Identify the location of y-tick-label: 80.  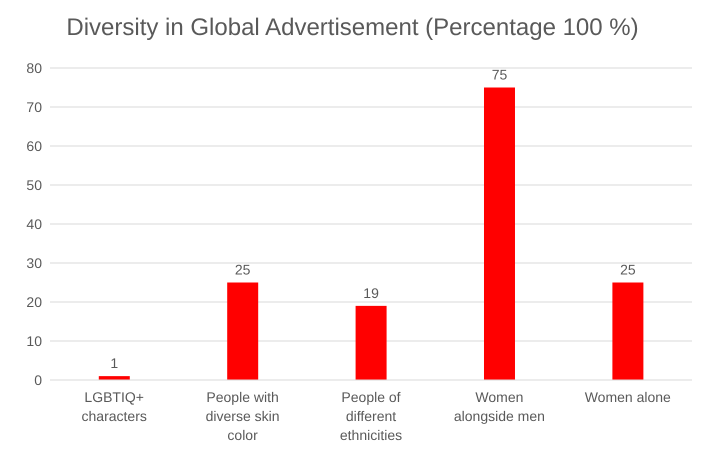
(34, 68).